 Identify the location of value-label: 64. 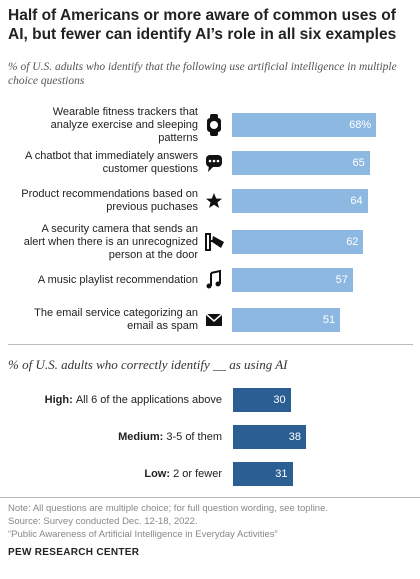
(356, 201).